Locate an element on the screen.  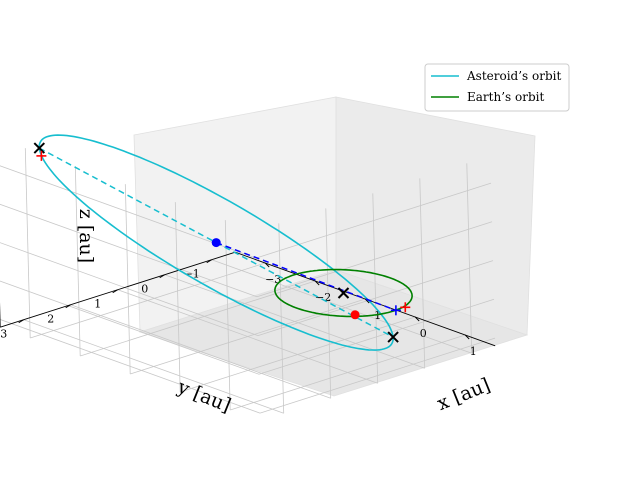
z-axis-label: z [au] is located at coordinates (86, 236).